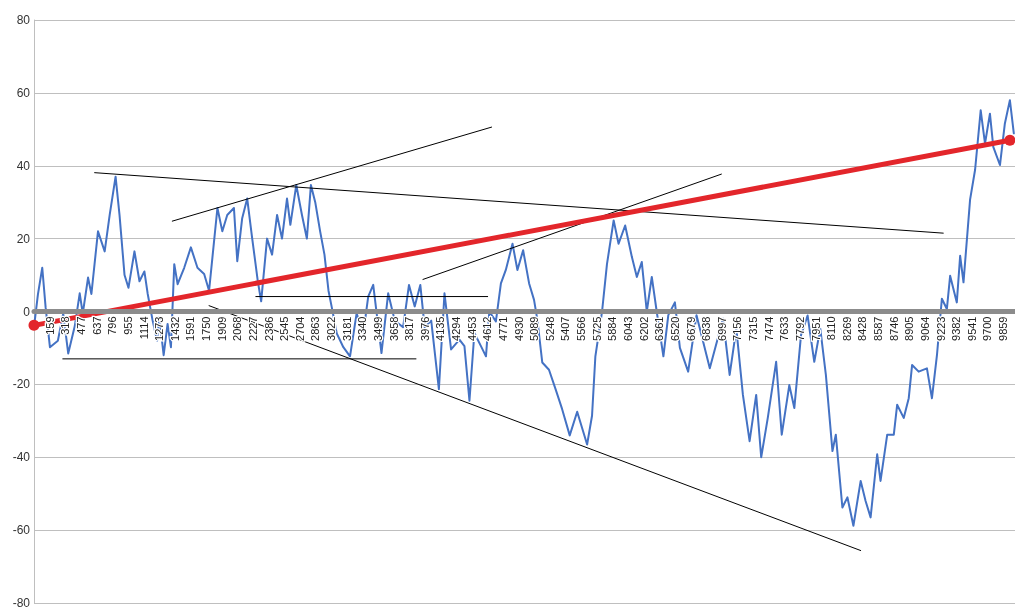 The width and height of the screenshot is (1015, 613). Describe the element at coordinates (221, 328) in the screenshot. I see `x-tick-label: 1909` at that location.